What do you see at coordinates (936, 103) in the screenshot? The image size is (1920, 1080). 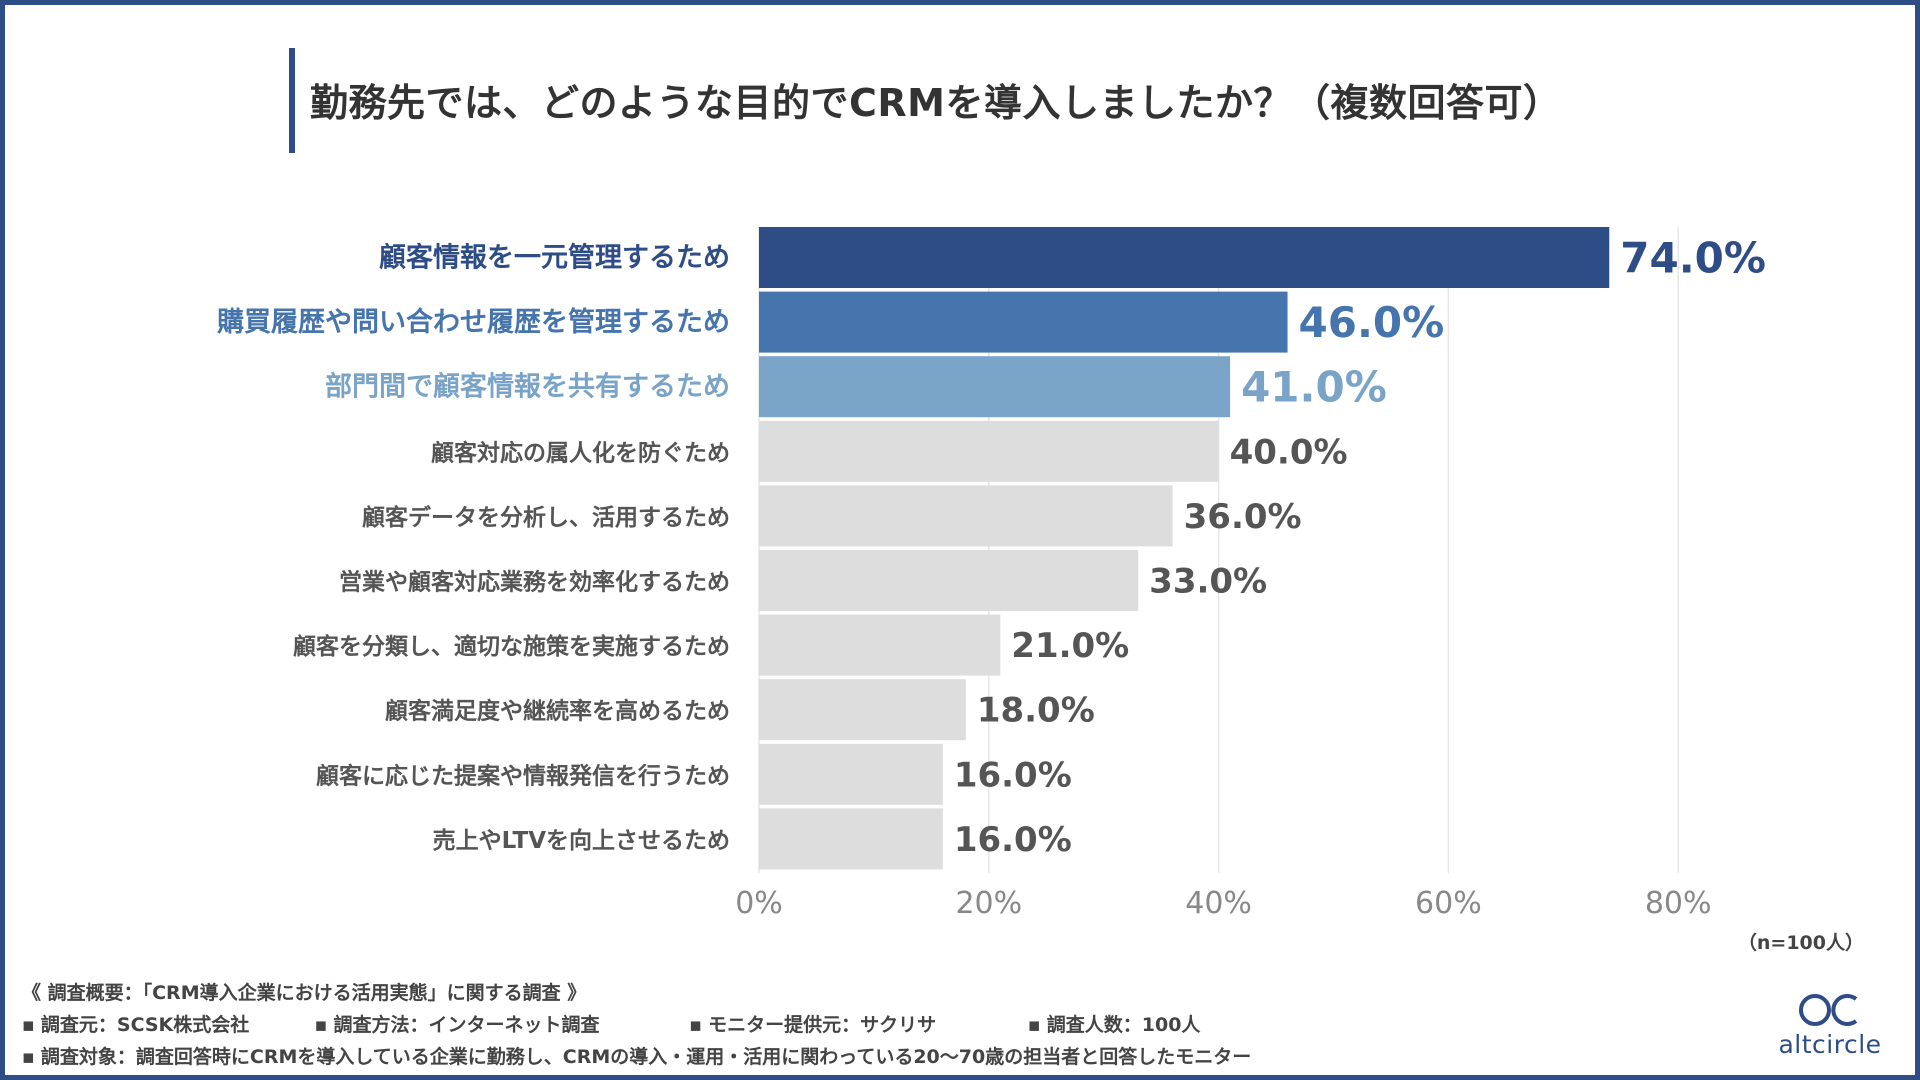 I see `chart-title: 勤務先では、どのような目的でCRMを導入しましたか？（複数回答可）` at bounding box center [936, 103].